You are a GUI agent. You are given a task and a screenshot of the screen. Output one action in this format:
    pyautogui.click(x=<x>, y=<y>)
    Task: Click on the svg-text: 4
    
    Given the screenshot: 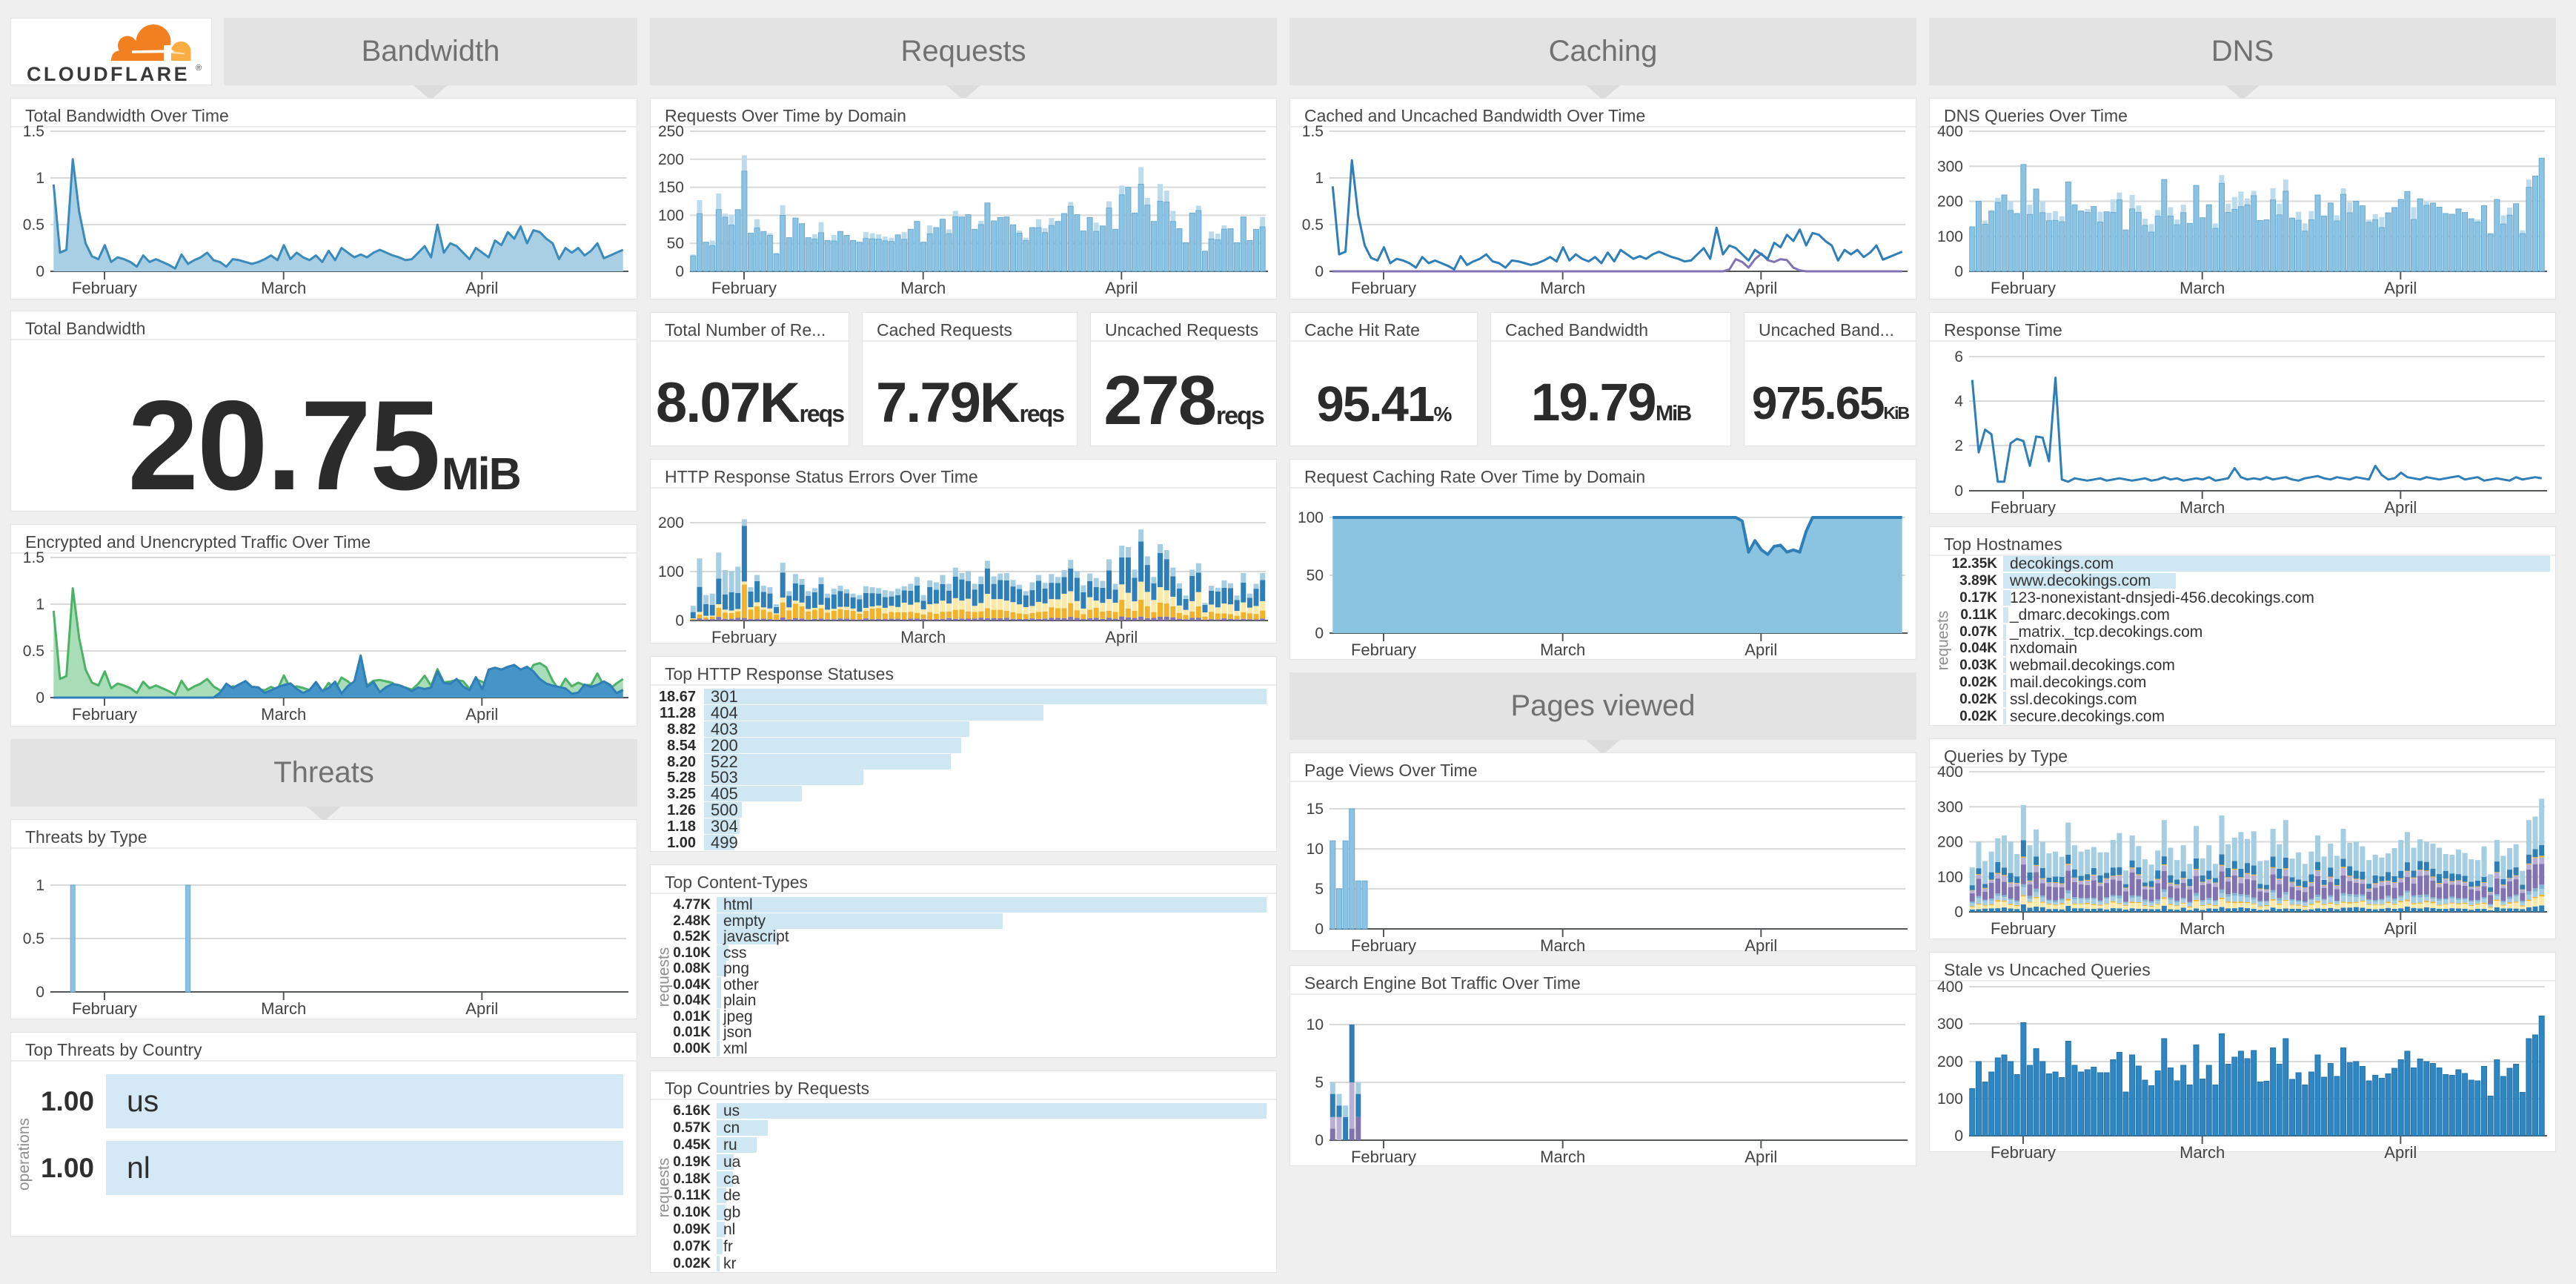 What is the action you would take?
    pyautogui.click(x=1958, y=401)
    